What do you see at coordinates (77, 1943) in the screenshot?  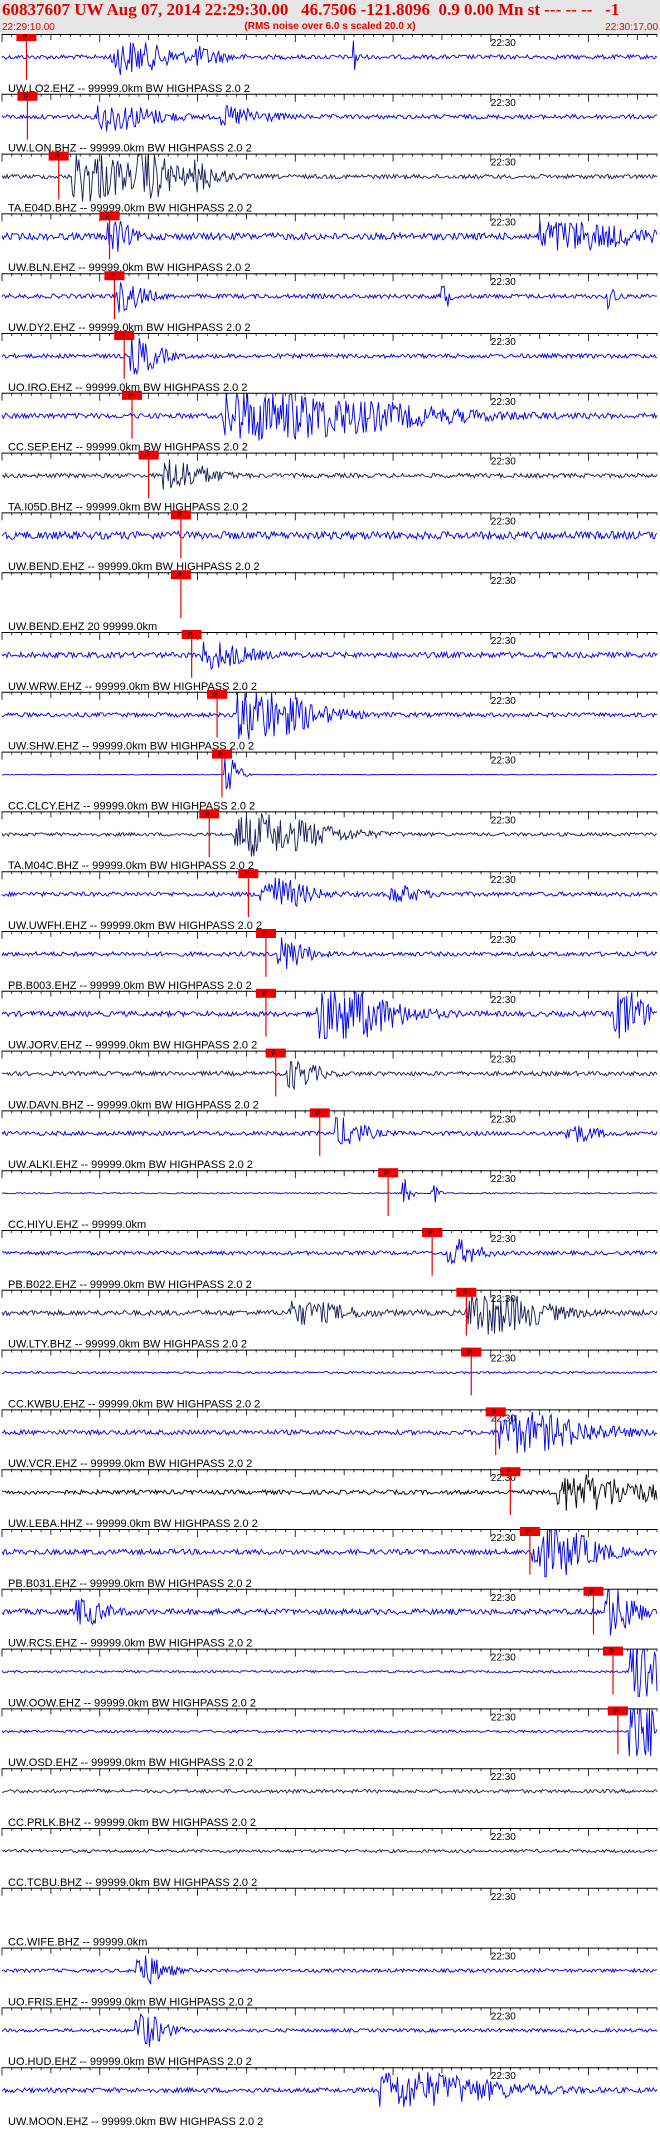 I see `station-label: CC.WIFE.BHZ -- 99999.0km` at bounding box center [77, 1943].